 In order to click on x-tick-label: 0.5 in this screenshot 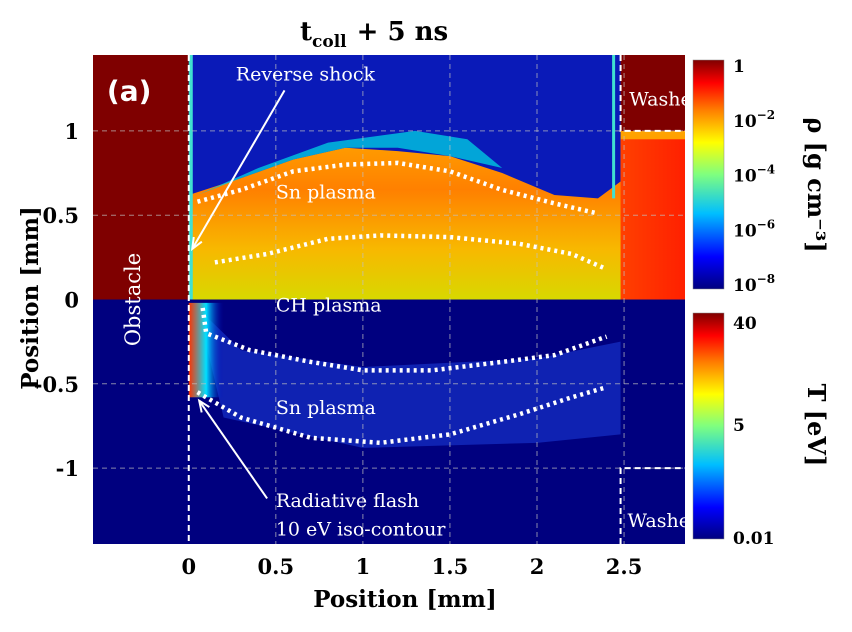, I will do `click(276, 566)`.